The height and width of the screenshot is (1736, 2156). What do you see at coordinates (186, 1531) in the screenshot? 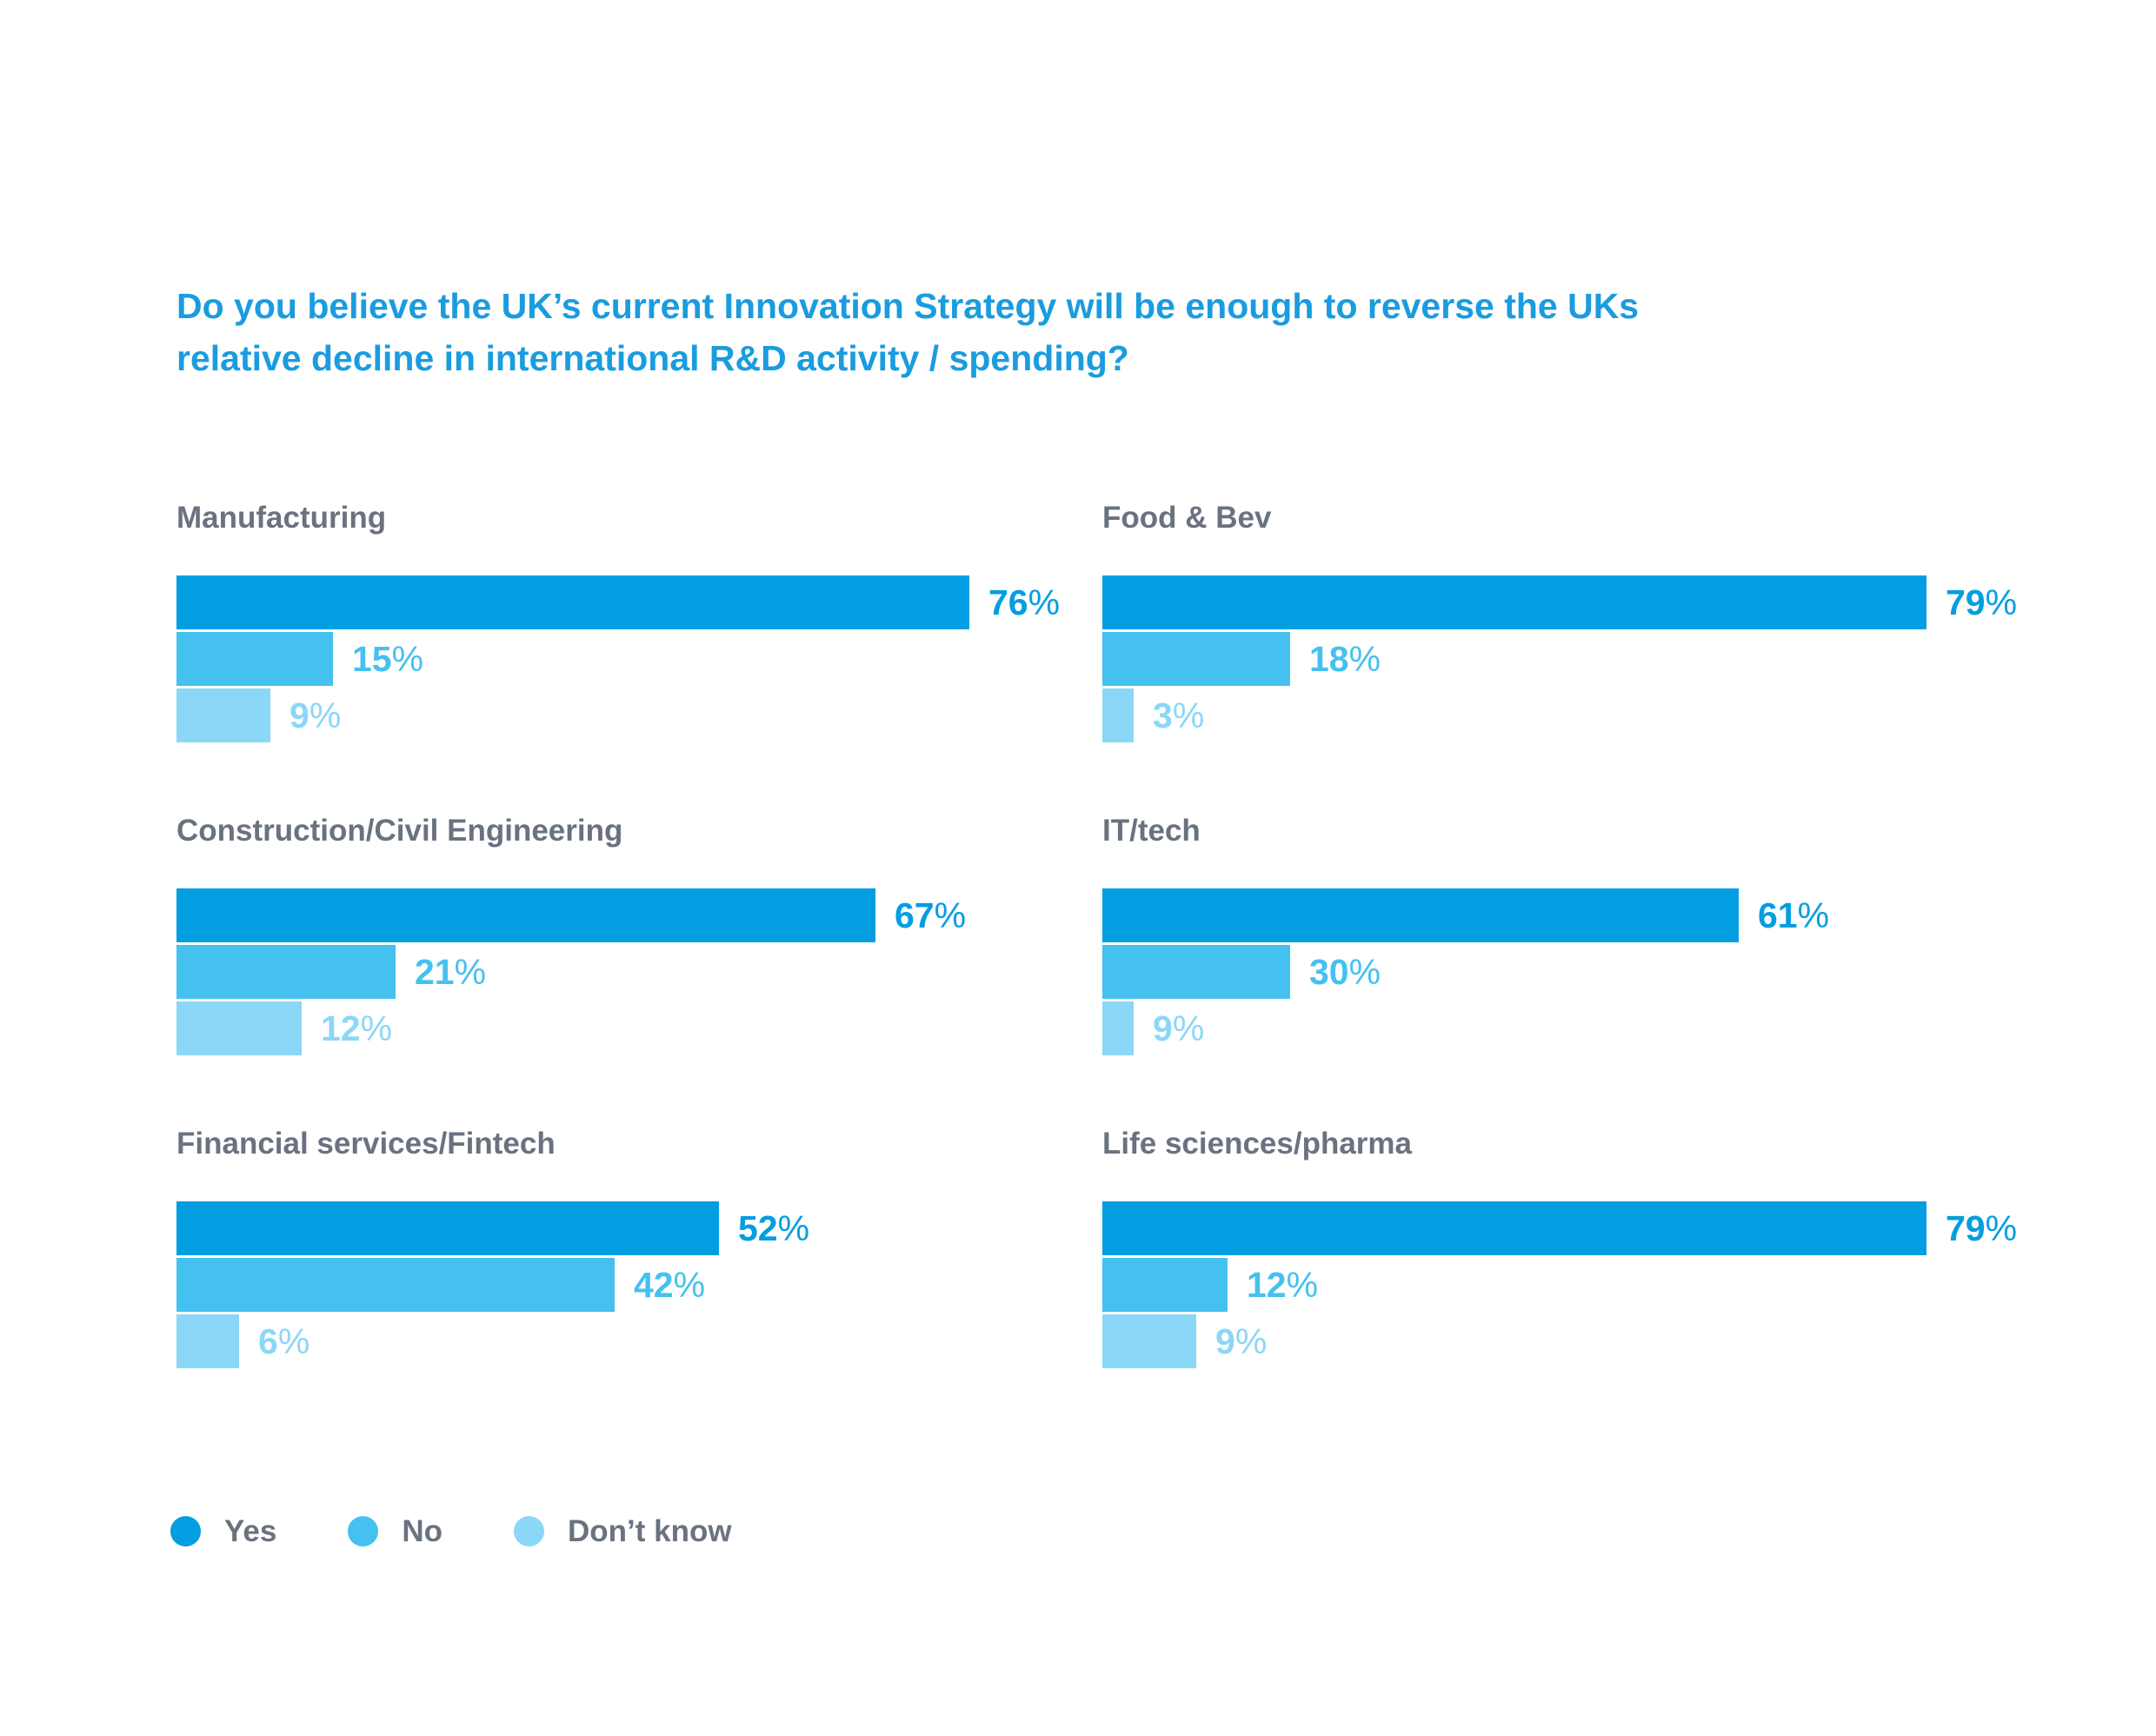
I see `legend-dot-yes` at bounding box center [186, 1531].